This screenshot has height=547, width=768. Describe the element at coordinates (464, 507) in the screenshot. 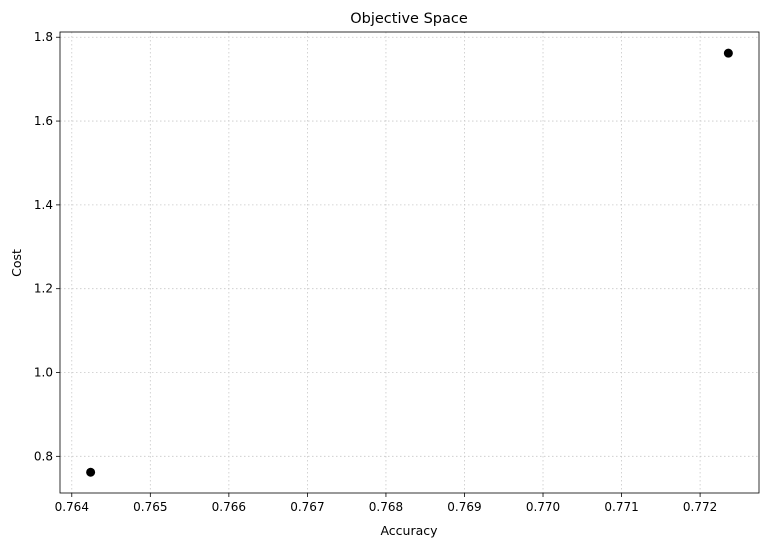

I see `x-tick-label: 0.769` at that location.